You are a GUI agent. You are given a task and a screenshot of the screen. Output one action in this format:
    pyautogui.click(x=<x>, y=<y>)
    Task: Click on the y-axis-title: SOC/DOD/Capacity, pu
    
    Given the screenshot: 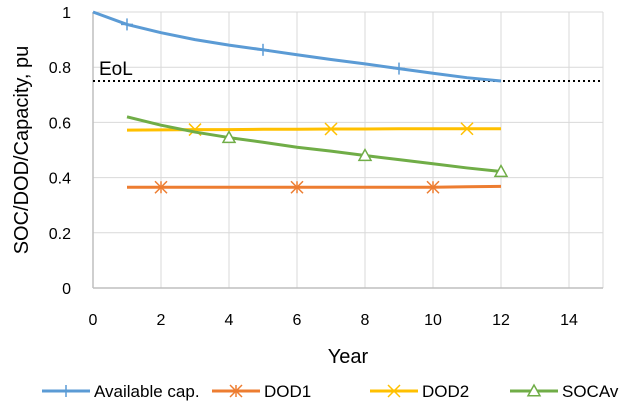 What is the action you would take?
    pyautogui.click(x=22, y=150)
    